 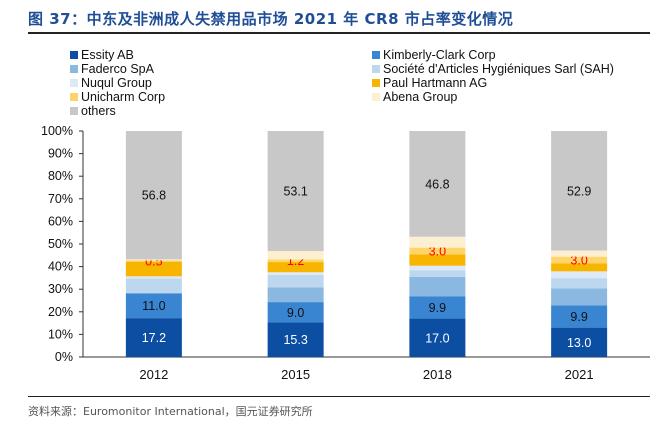 I want to click on data-label: 17.0, so click(x=437, y=338).